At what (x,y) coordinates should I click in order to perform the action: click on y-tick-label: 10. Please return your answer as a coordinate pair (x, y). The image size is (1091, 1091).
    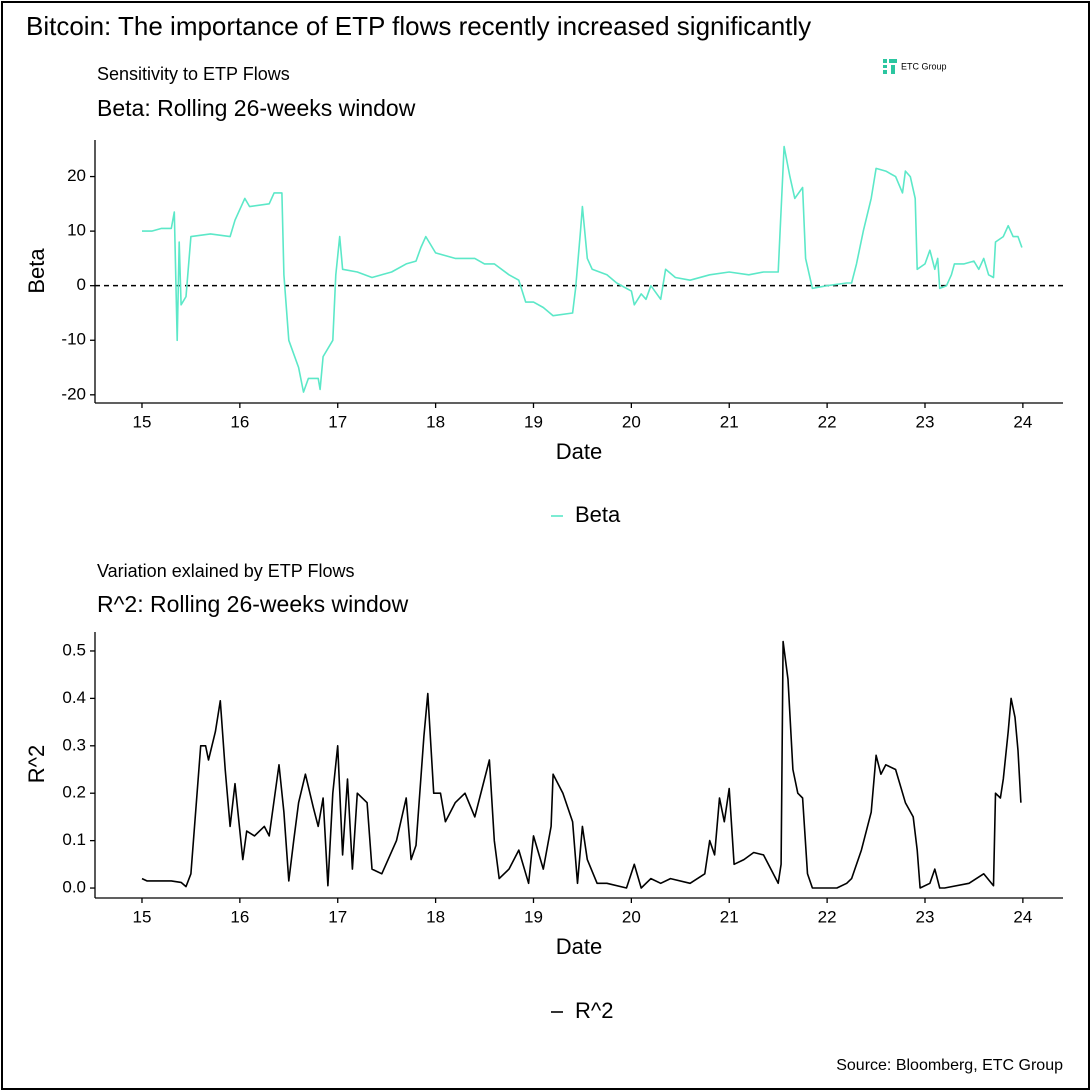
    Looking at the image, I should click on (76, 230).